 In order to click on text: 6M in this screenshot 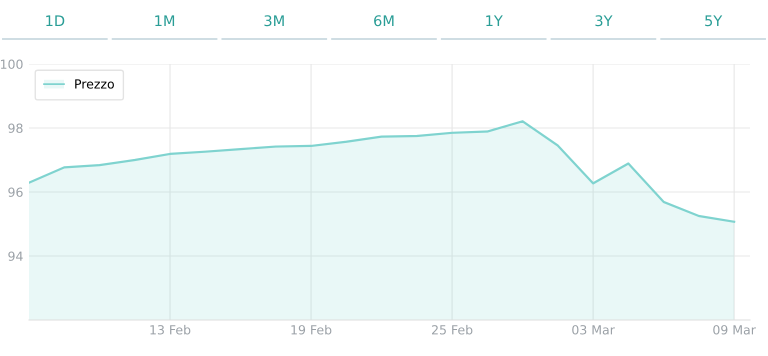, I will do `click(384, 20)`.